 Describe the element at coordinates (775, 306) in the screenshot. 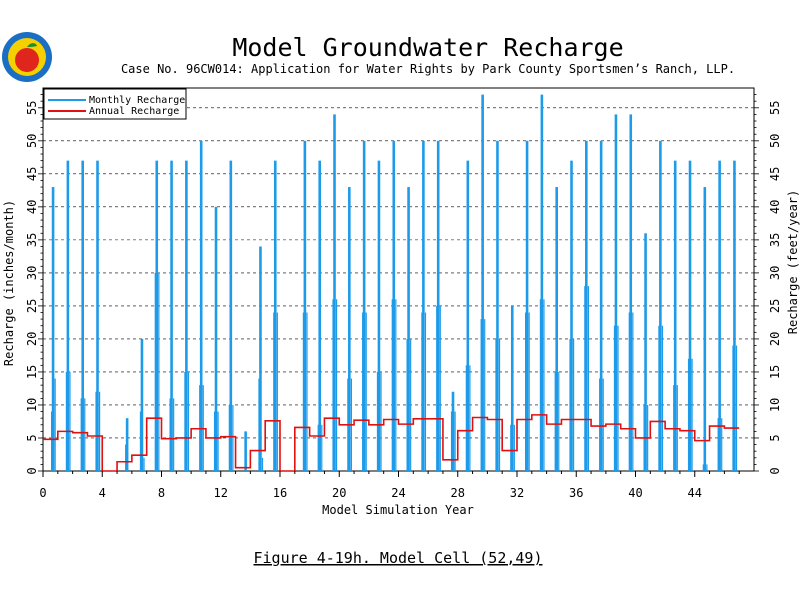

I see `y2-tick-label-5: 25` at that location.